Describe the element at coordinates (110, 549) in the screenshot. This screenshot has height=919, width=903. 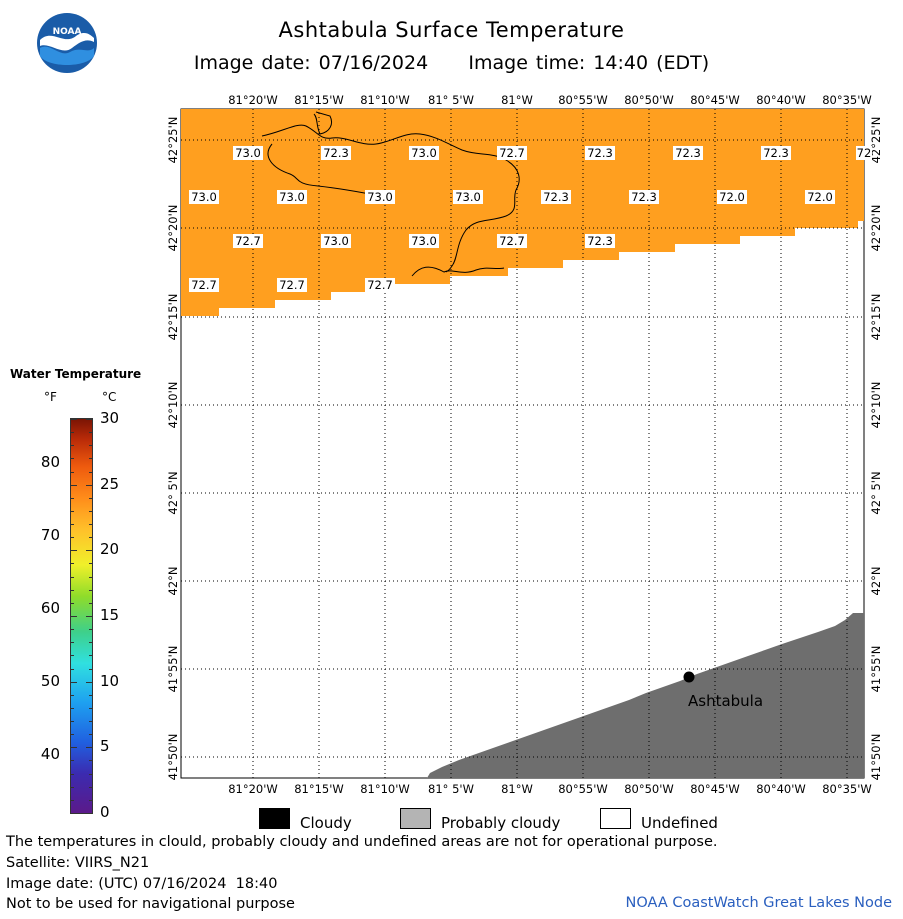
I see `colorbar-c-label: 20` at that location.